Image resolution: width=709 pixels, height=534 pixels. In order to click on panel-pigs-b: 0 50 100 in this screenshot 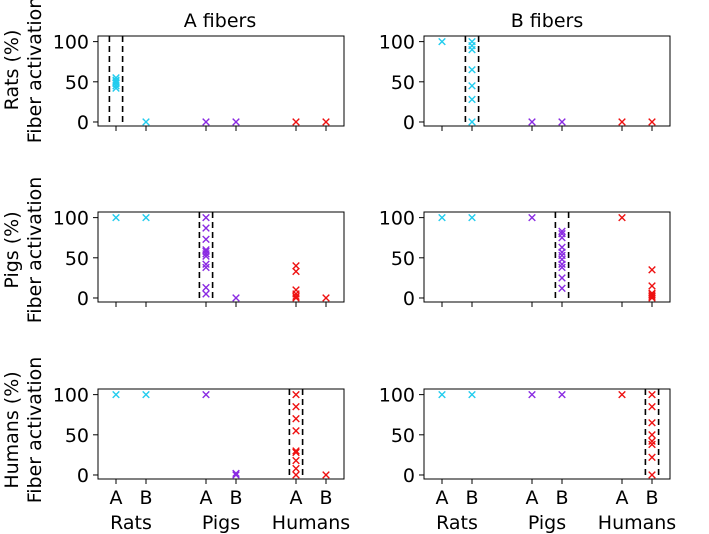, I will do `click(525, 259)`.